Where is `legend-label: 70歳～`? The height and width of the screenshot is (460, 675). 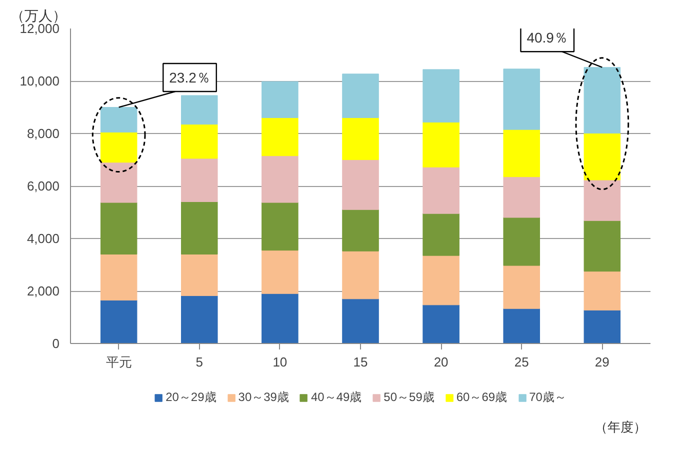 legend-label: 70歳～ is located at coordinates (547, 397).